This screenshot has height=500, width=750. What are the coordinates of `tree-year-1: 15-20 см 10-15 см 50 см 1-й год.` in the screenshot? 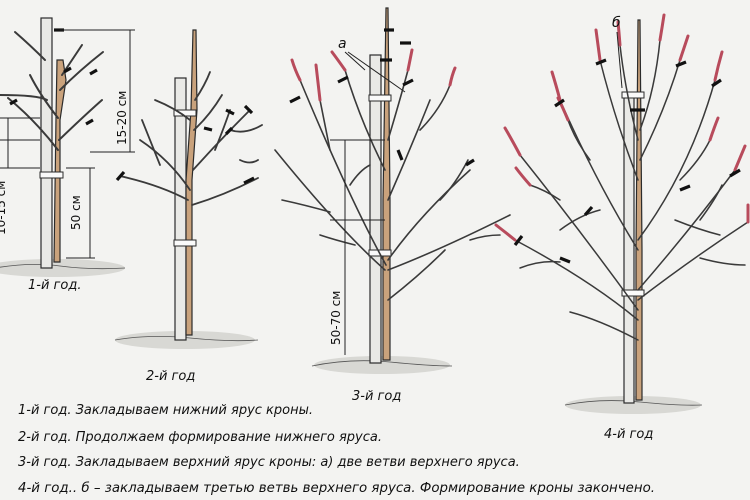 It's located at (67, 155).